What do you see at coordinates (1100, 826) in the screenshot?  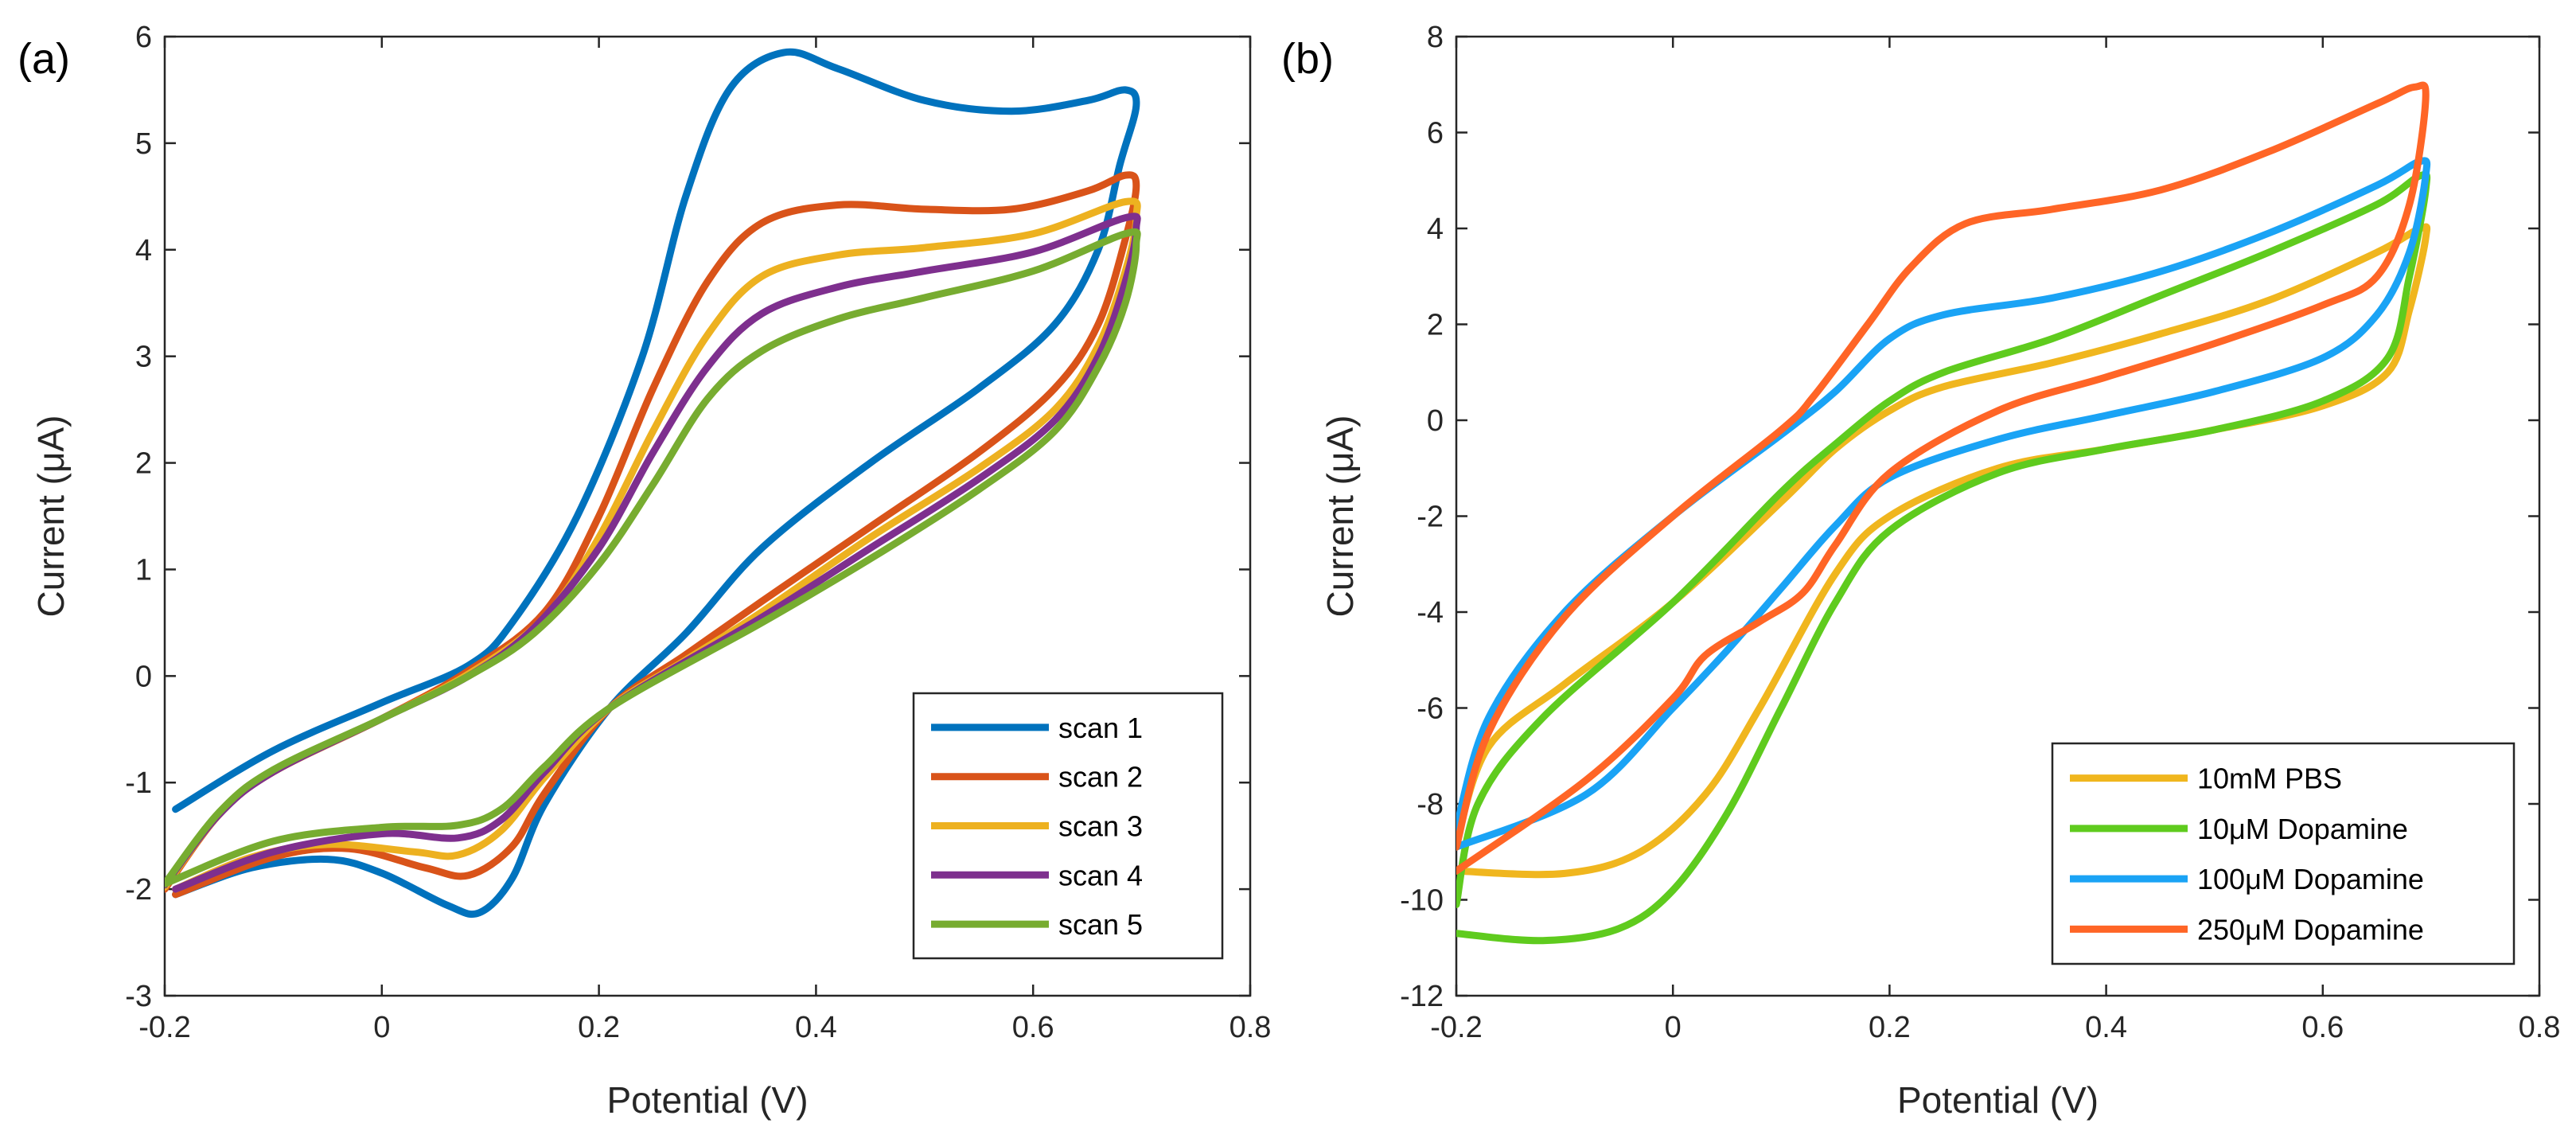 I see `legend-label: scan 3` at bounding box center [1100, 826].